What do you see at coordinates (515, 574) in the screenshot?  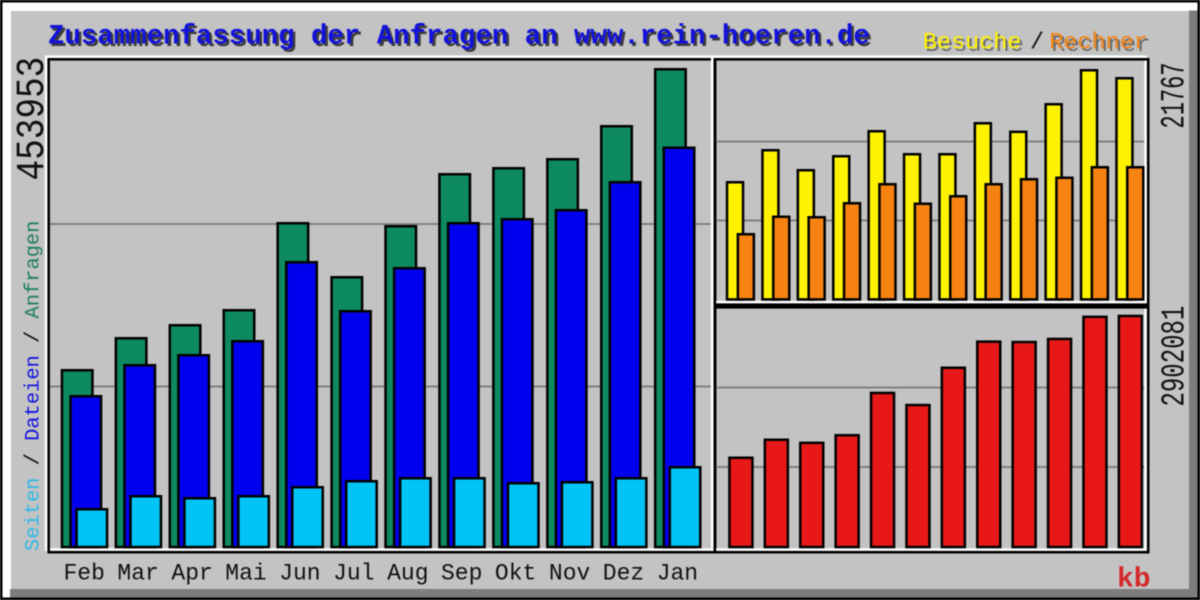 I see `svg-text: Okt` at bounding box center [515, 574].